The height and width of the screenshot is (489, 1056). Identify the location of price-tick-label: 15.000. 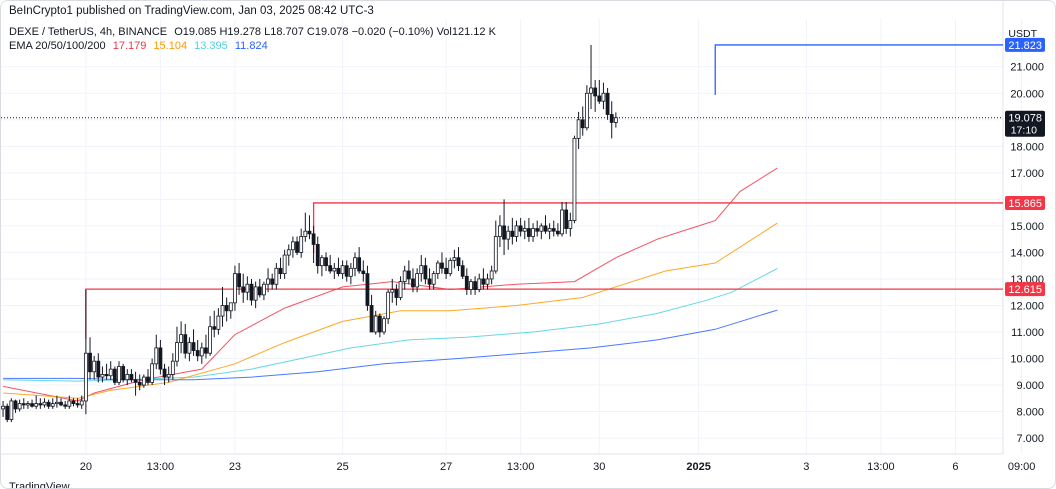
(1027, 227).